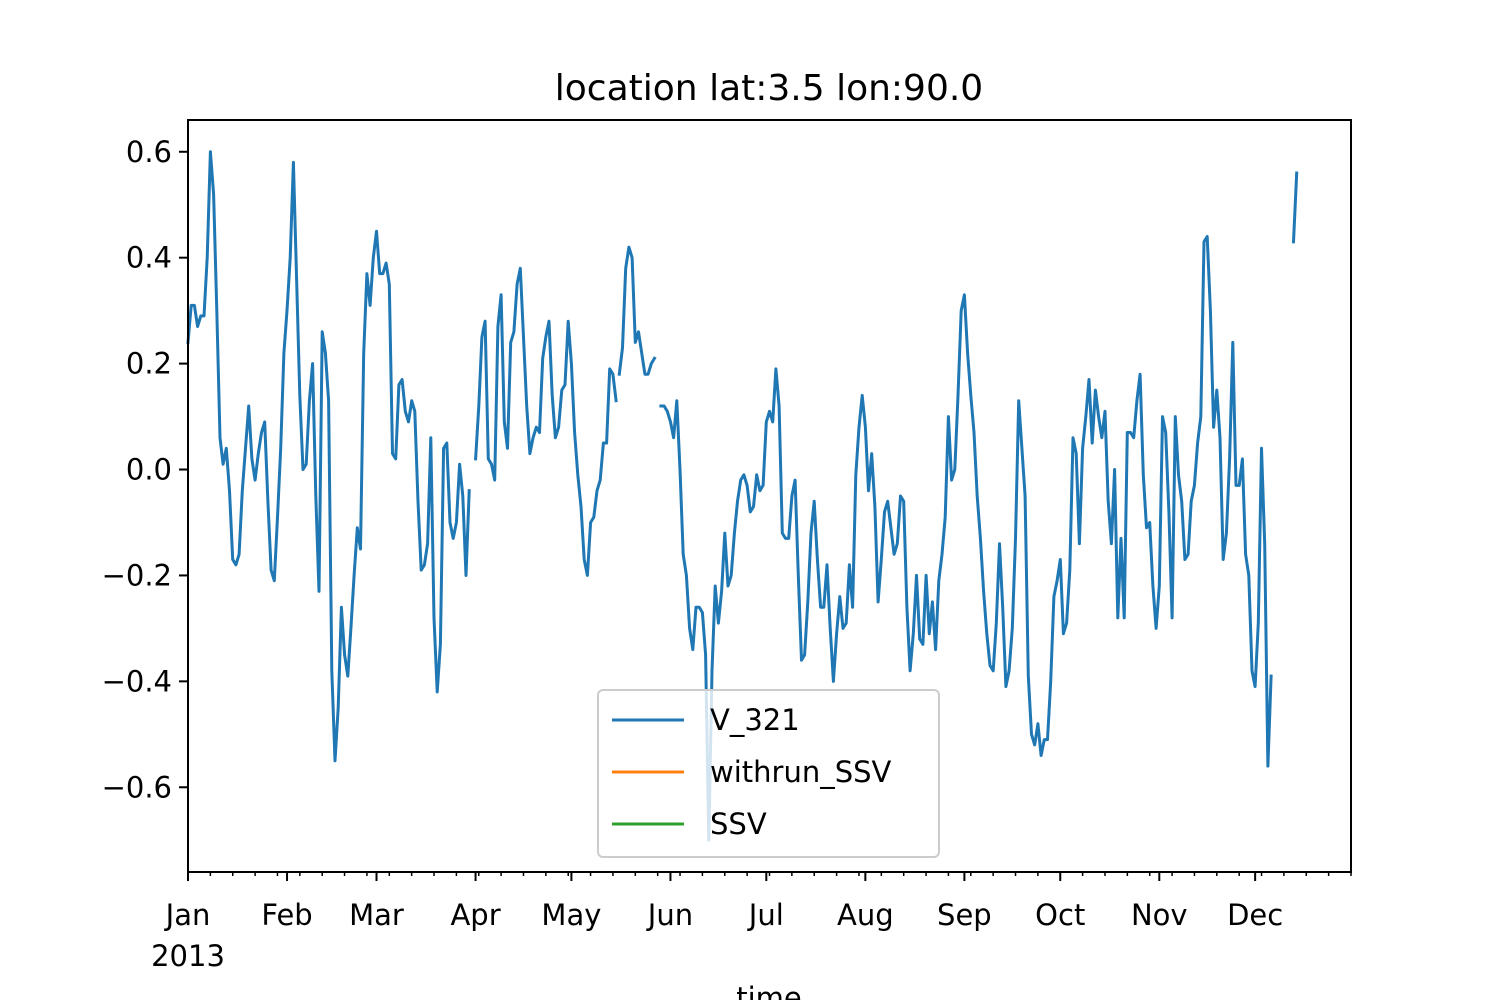  What do you see at coordinates (801, 772) in the screenshot?
I see `legend-label-1: withrun_SSV` at bounding box center [801, 772].